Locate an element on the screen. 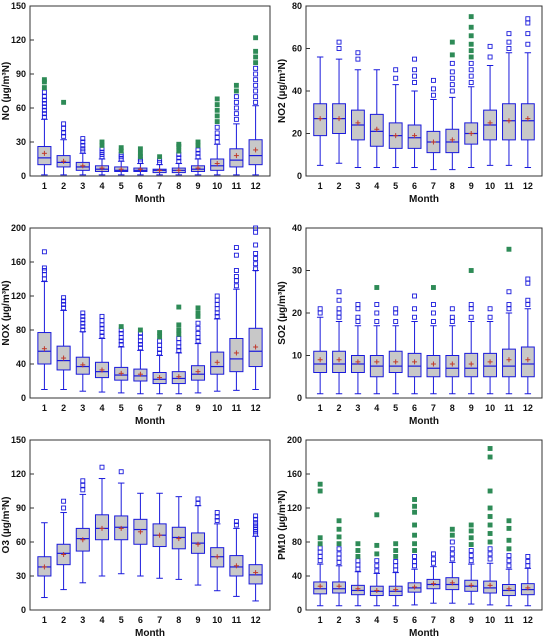 This screenshot has height=644, width=550. x-tick-label: 12 is located at coordinates (256, 620).